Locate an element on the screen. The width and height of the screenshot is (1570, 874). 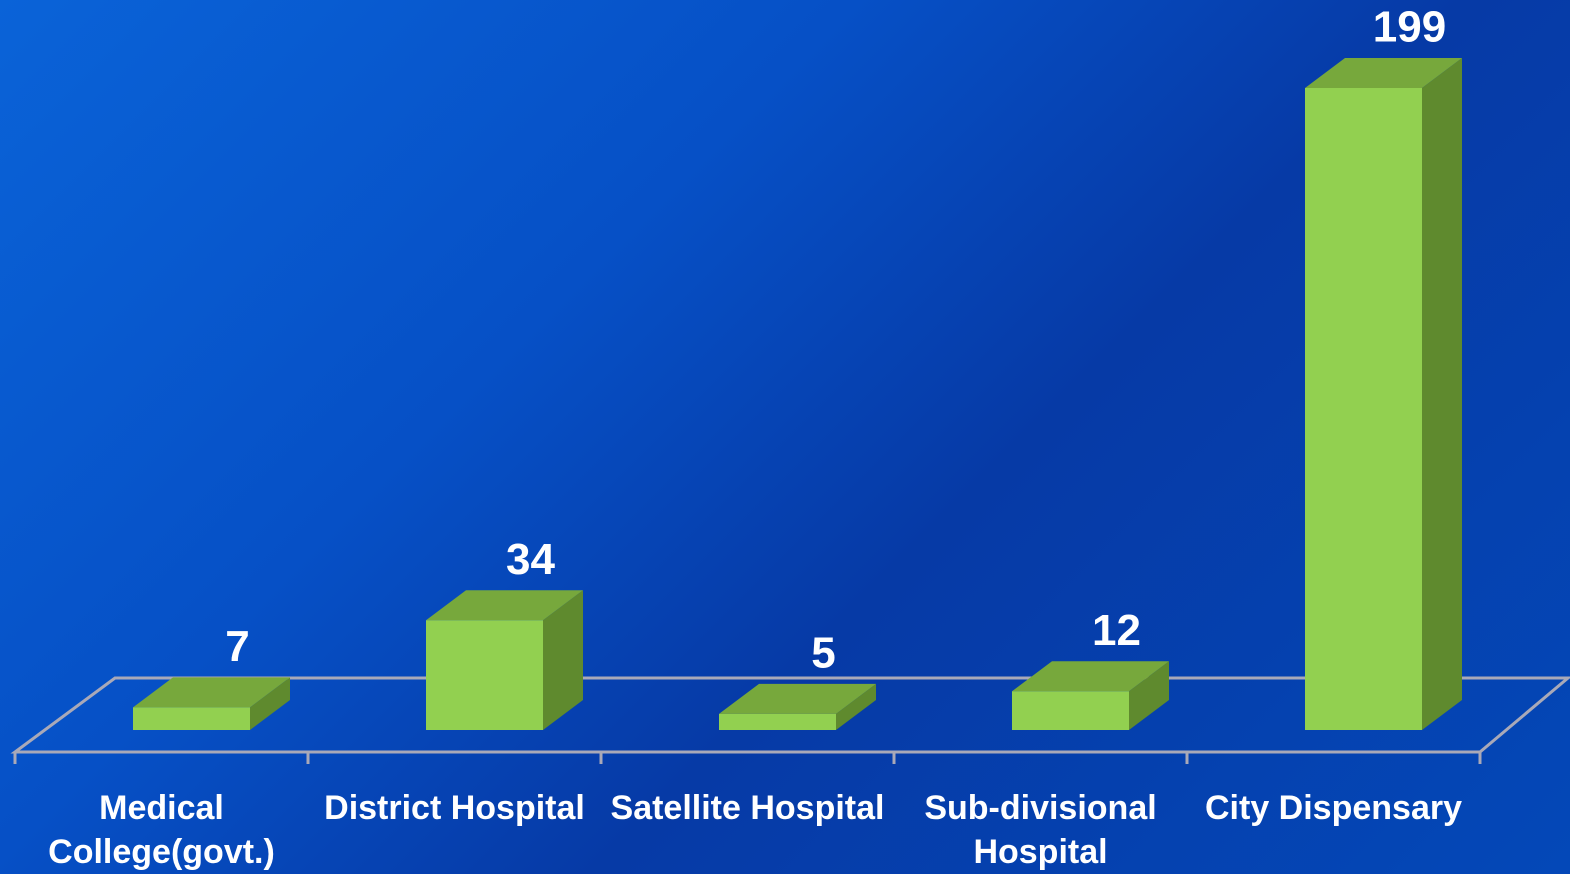
x-tick-label: Medical College(govt.) is located at coordinates (161, 830).